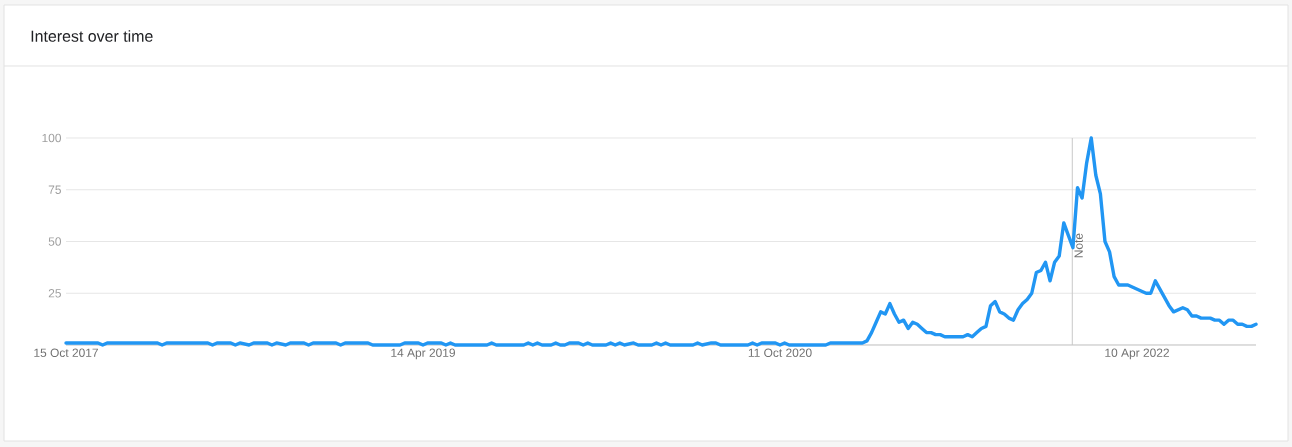 This screenshot has height=447, width=1292. What do you see at coordinates (54, 293) in the screenshot?
I see `y-tick-label: 25` at bounding box center [54, 293].